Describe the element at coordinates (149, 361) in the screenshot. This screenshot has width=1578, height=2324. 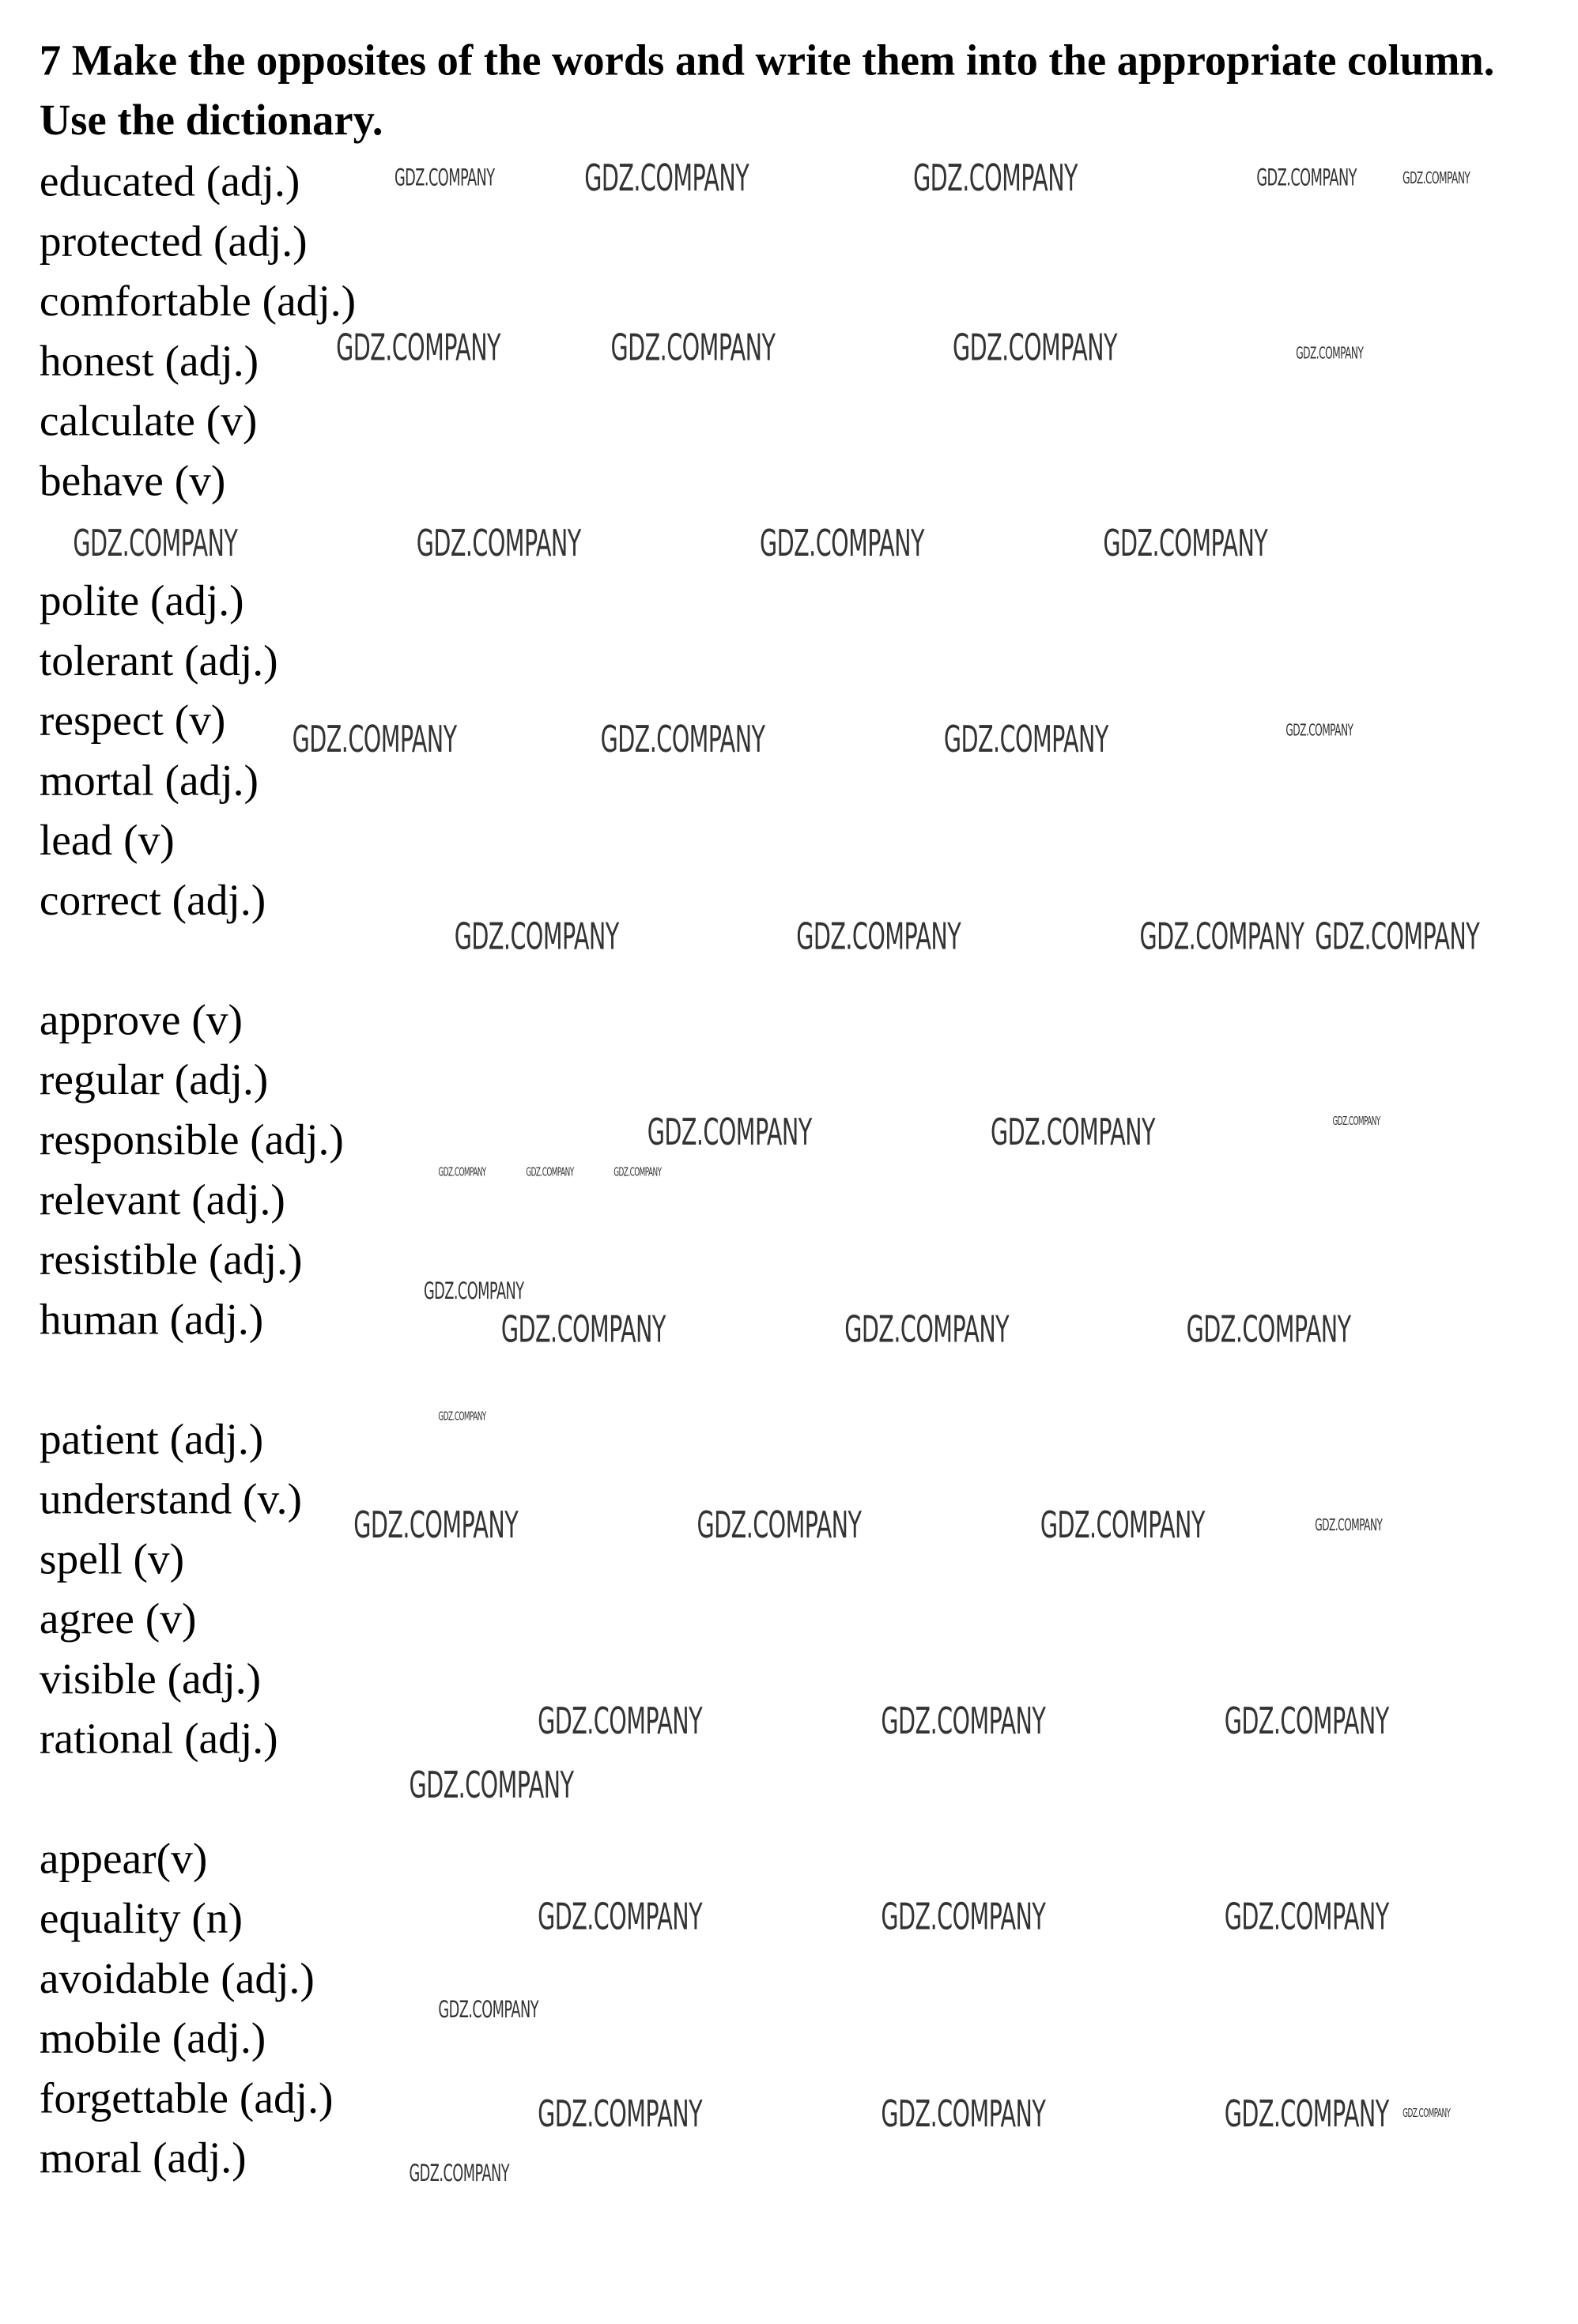
I see `word-item: honest (adj.)` at that location.